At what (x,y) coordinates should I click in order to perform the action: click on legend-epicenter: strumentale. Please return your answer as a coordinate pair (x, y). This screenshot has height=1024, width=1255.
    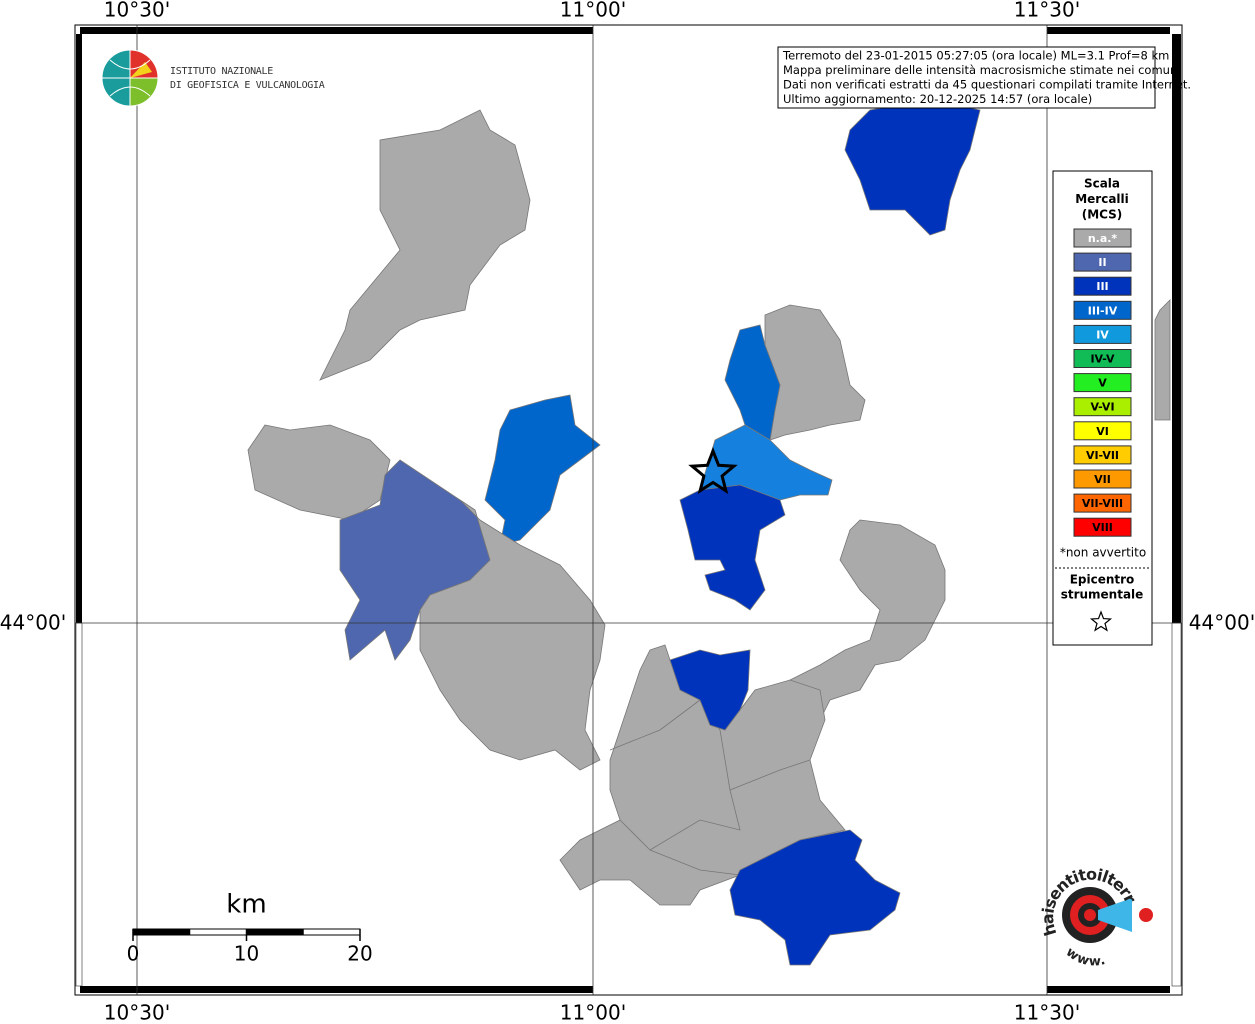
    Looking at the image, I should click on (1102, 595).